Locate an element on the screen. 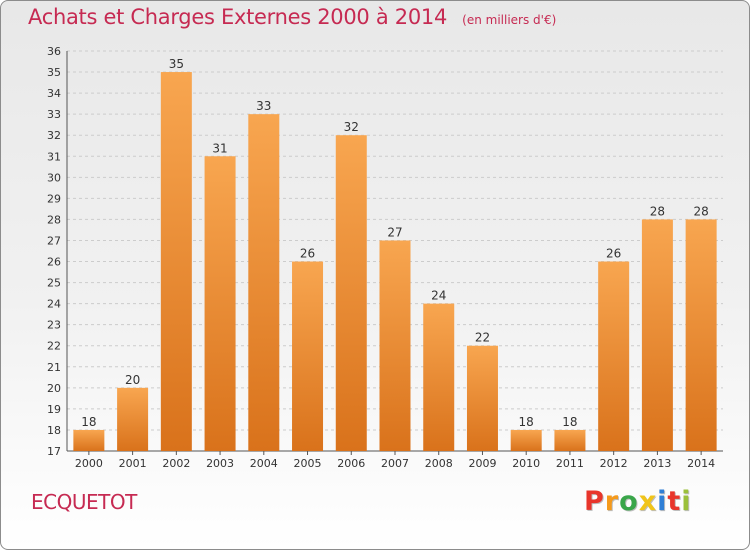 The image size is (750, 550). data-label: 24 is located at coordinates (438, 296).